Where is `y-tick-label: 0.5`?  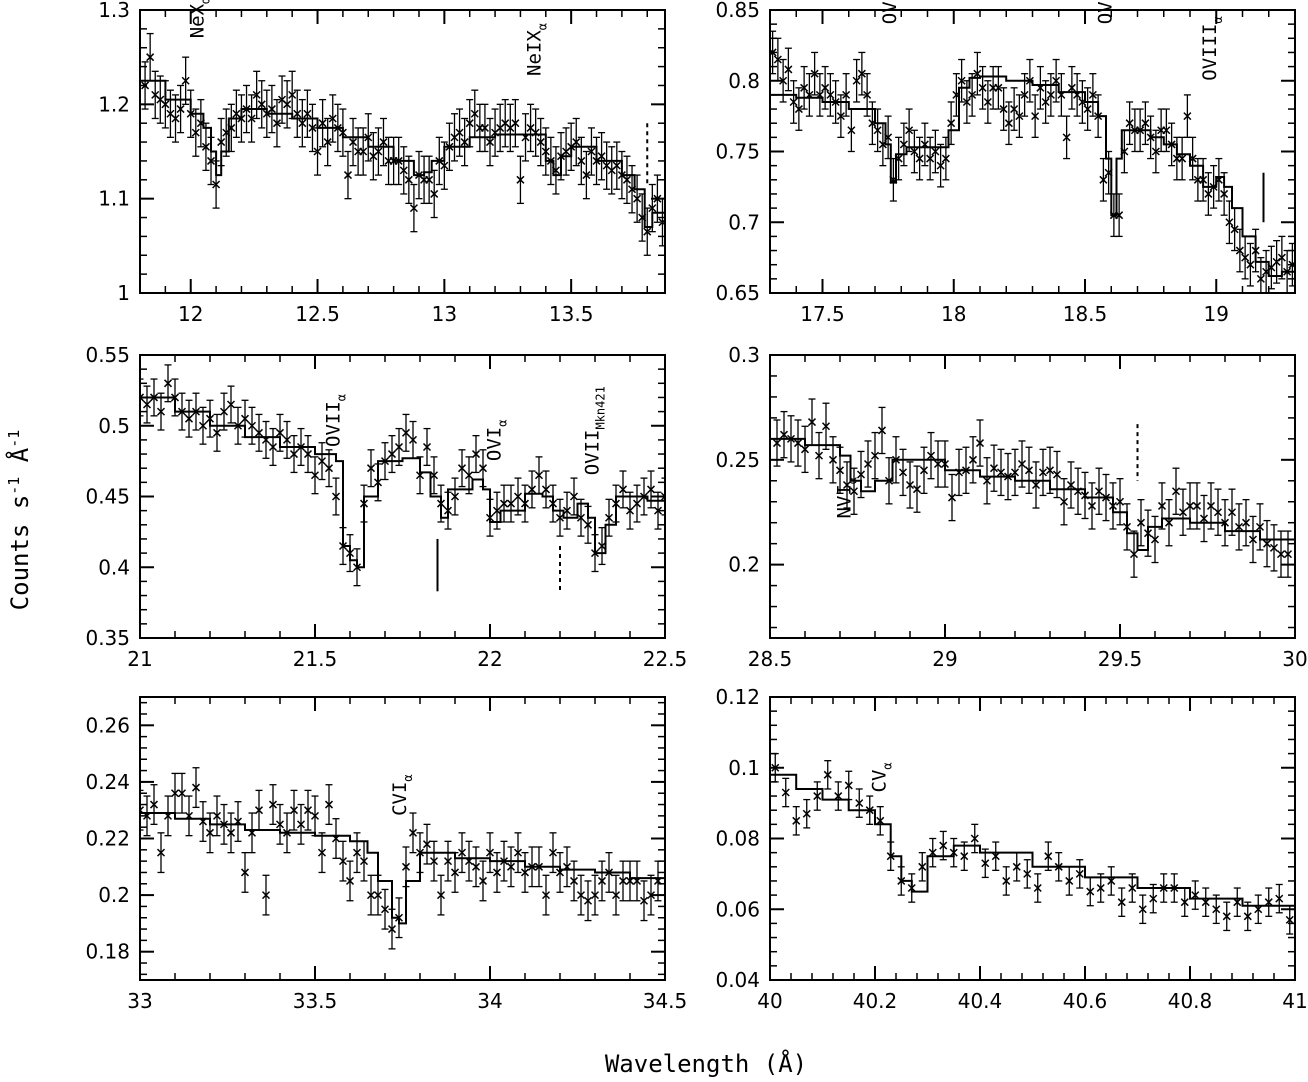 y-tick-label: 0.5 is located at coordinates (114, 426).